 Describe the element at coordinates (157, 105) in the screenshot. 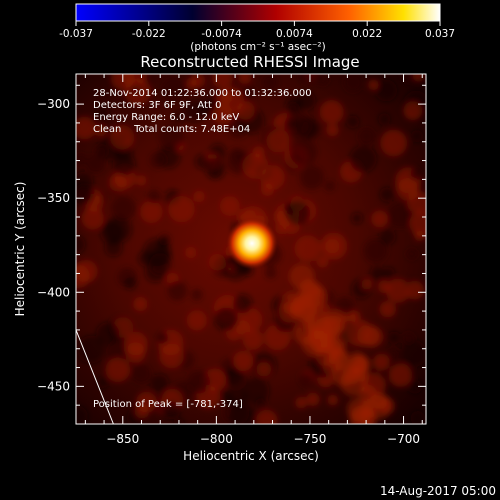

I see `annotation-detectors: Detectors: 3F 6F 9F, Att 0` at that location.